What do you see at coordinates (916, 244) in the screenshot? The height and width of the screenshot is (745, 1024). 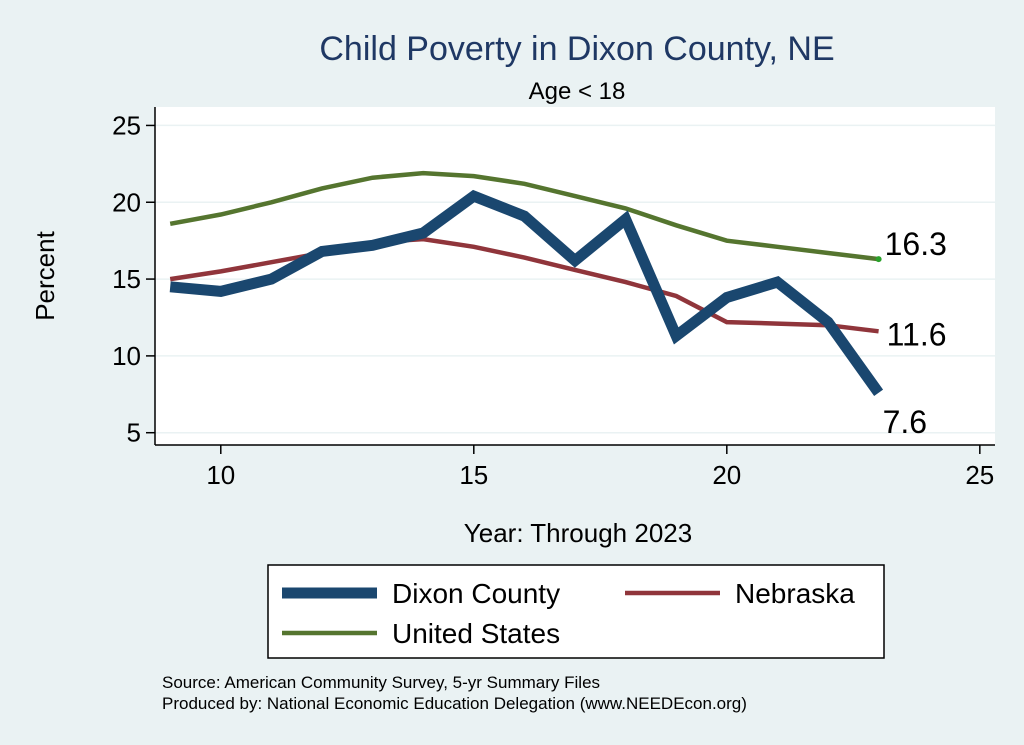 I see `end-label-united-states: 16.3` at bounding box center [916, 244].